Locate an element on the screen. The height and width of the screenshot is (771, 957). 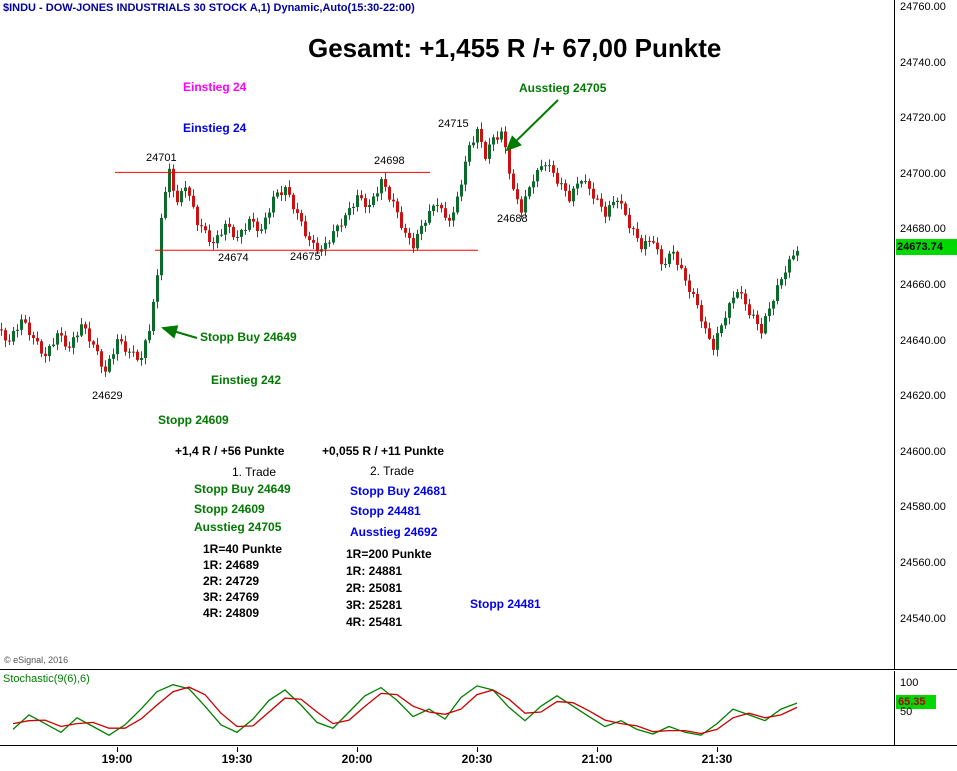
stochastic-svg is located at coordinates (405, 710).